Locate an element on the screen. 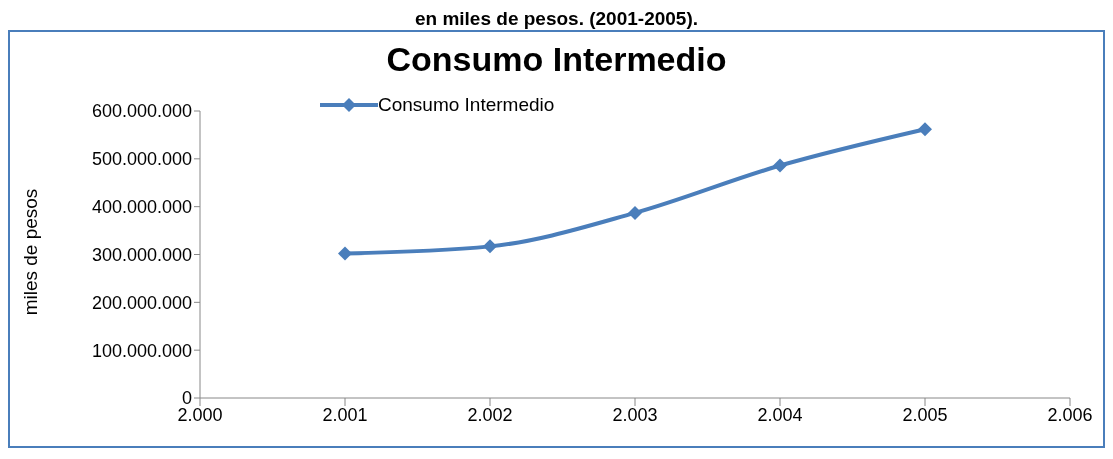  x-tick-label: 2.004 is located at coordinates (780, 414).